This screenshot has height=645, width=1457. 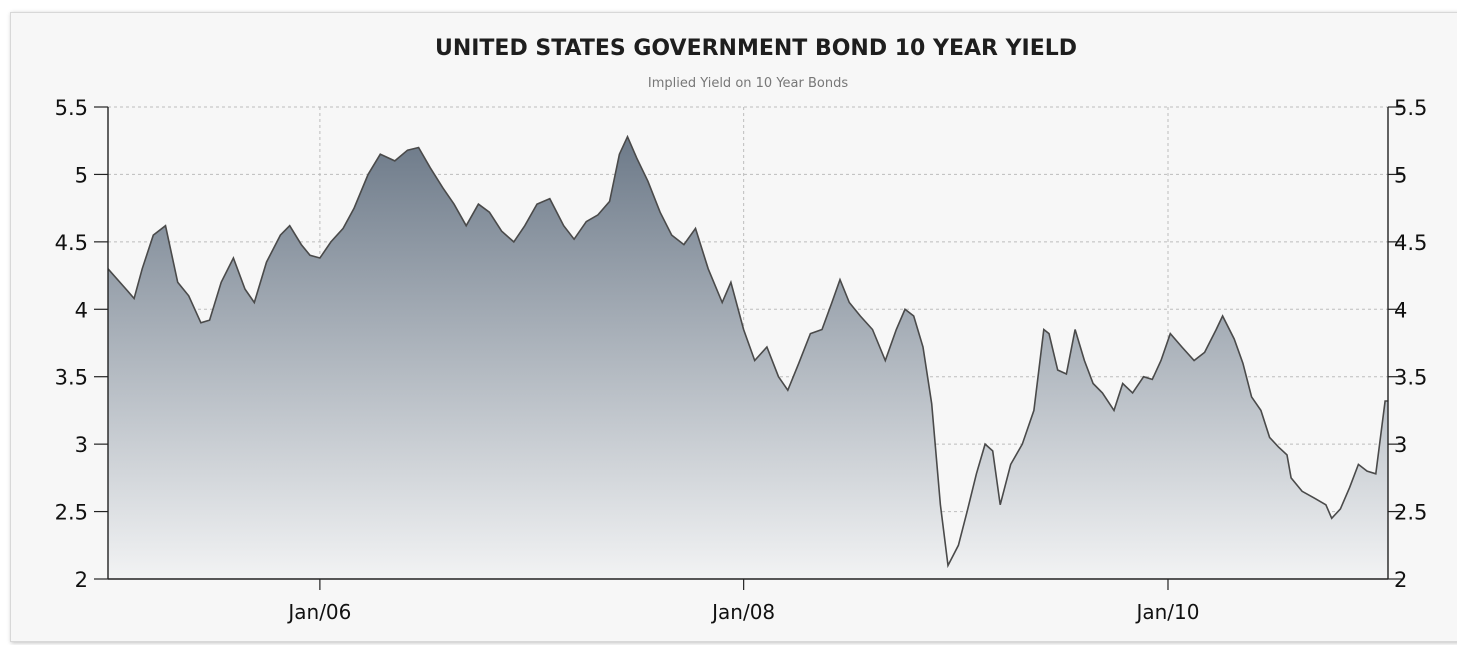 I want to click on y-tick-label-right: 4.5, so click(x=1410, y=243).